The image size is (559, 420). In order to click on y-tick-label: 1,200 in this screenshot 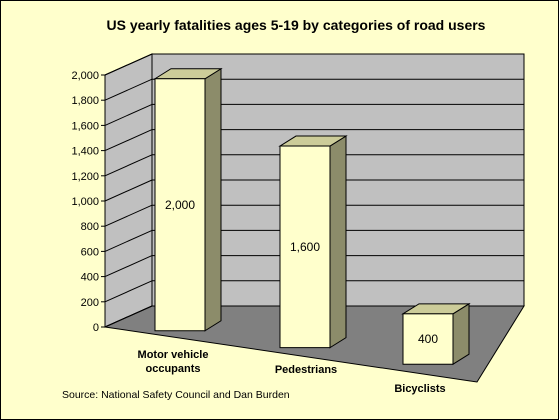, I will do `click(85, 177)`.